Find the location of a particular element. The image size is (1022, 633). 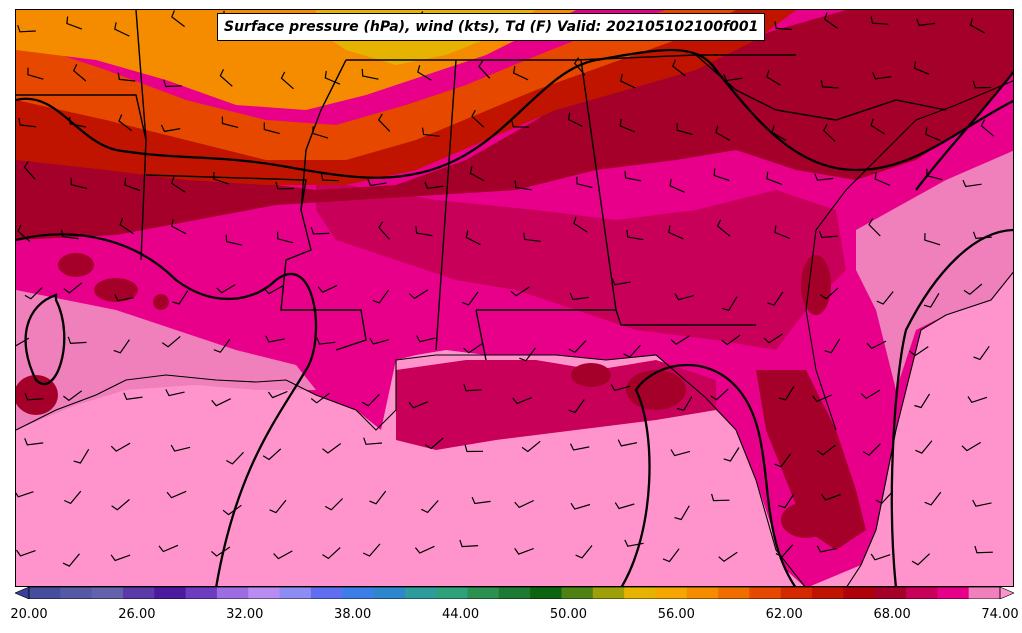

colorbar-under-arrow is located at coordinates (22, 593).